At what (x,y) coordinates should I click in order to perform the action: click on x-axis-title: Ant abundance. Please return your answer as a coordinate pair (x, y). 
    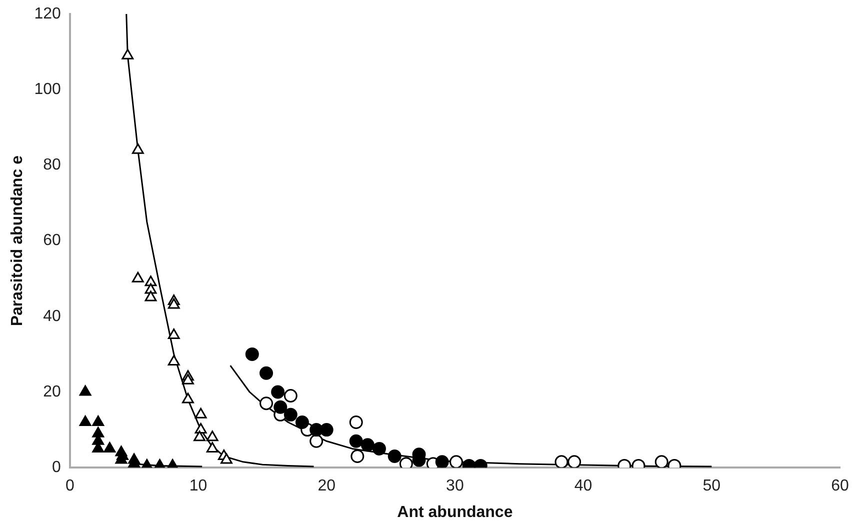
    Looking at the image, I should click on (455, 512).